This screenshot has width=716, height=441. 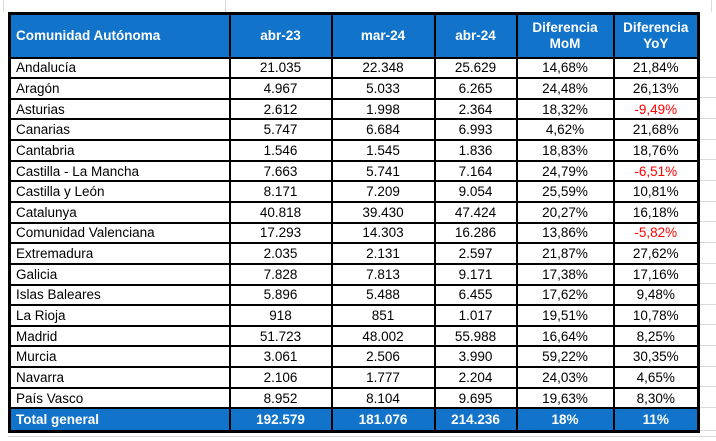 What do you see at coordinates (475, 109) in the screenshot?
I see `cell-abr24: 2.364` at bounding box center [475, 109].